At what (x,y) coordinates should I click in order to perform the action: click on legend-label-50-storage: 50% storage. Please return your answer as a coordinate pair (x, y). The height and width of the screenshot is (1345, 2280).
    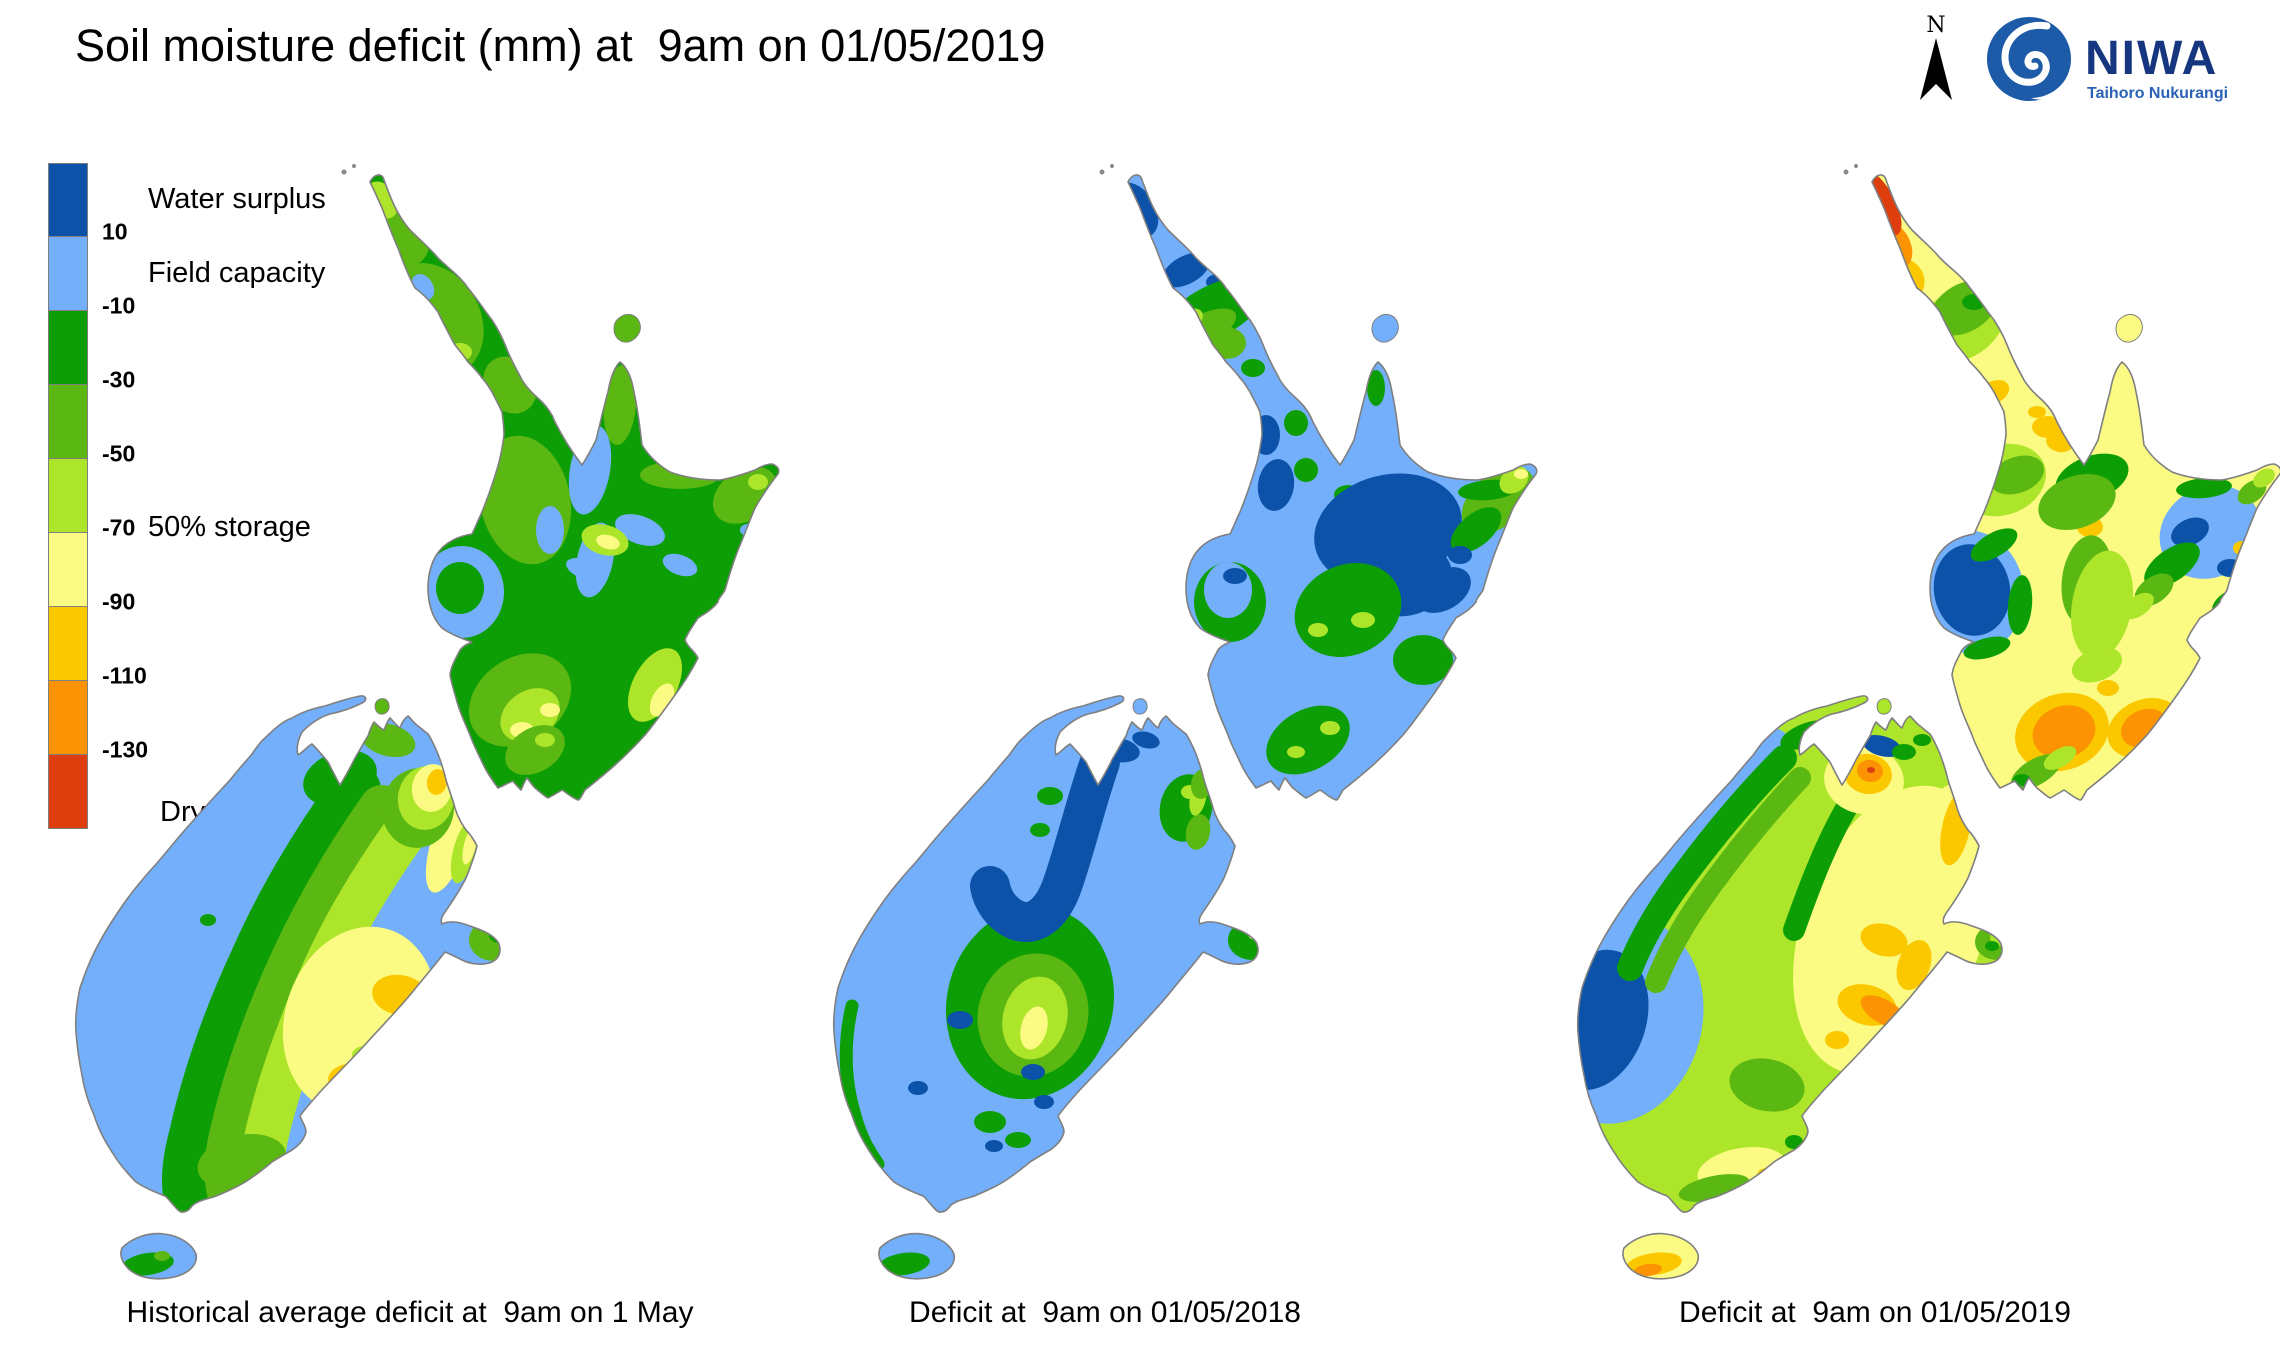
    Looking at the image, I should click on (229, 527).